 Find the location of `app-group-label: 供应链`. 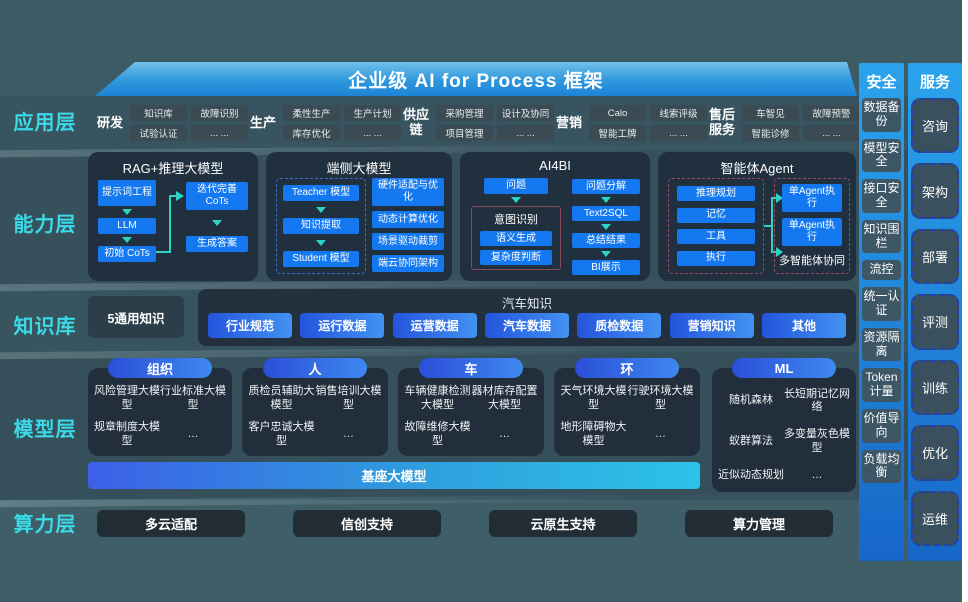

app-group-label: 供应链 is located at coordinates (415, 122).